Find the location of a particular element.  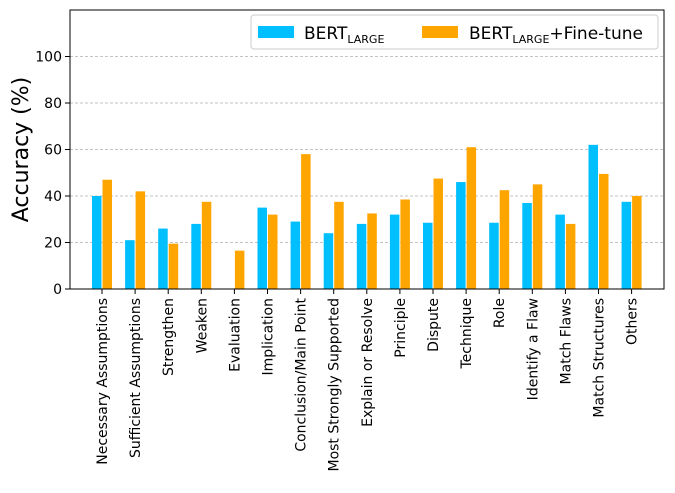

y-tick-label: 40 is located at coordinates (53, 197).